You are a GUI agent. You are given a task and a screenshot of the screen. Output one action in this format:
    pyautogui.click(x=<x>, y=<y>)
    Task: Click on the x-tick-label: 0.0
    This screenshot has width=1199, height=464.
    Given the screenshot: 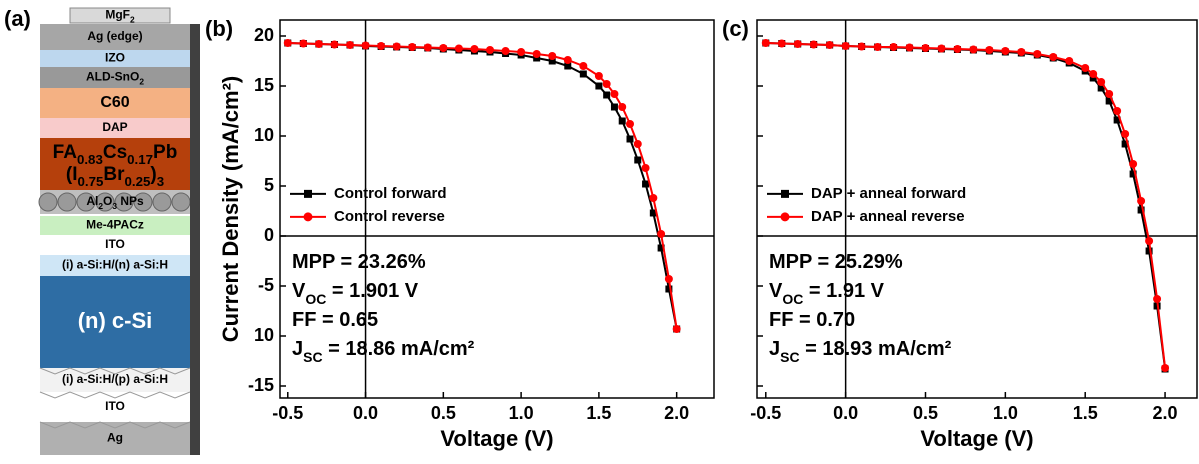 What is the action you would take?
    pyautogui.click(x=365, y=413)
    